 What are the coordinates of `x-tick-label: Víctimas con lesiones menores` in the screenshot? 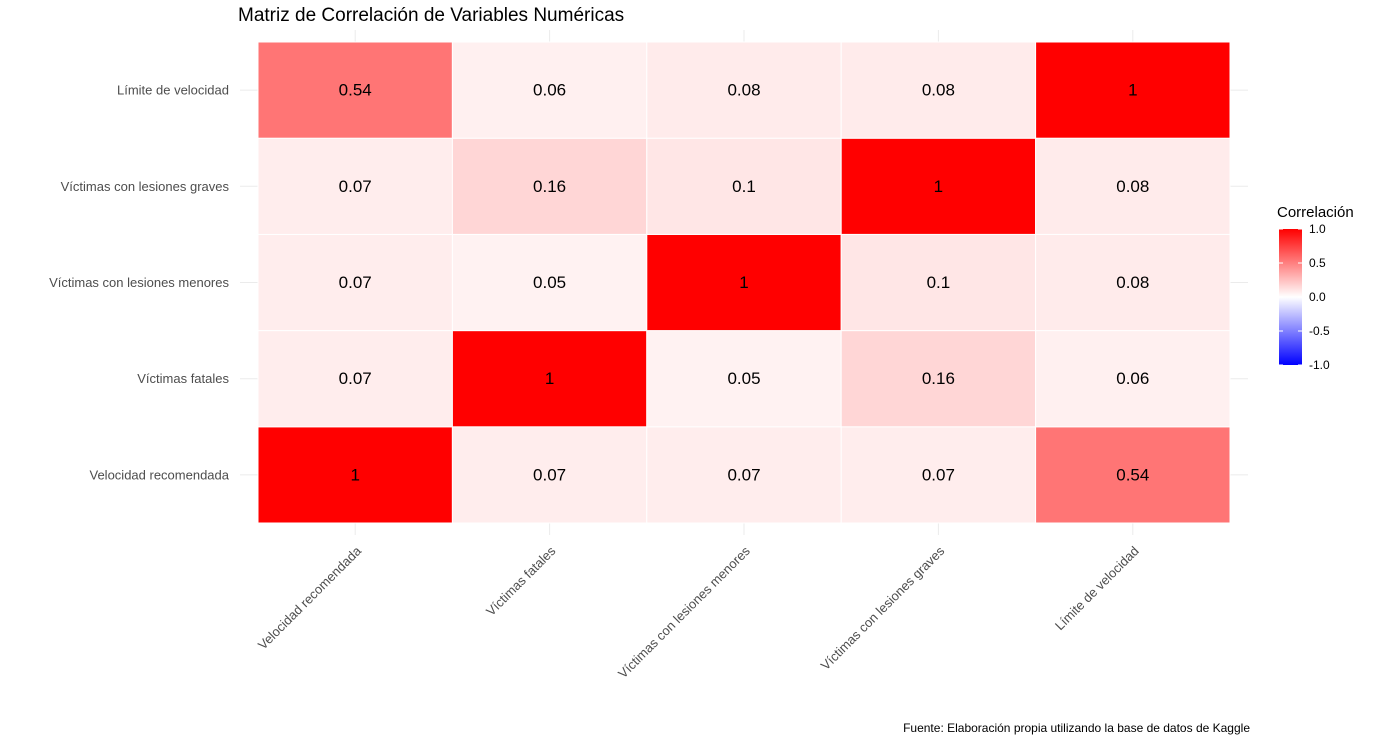 It's located at (684, 612).